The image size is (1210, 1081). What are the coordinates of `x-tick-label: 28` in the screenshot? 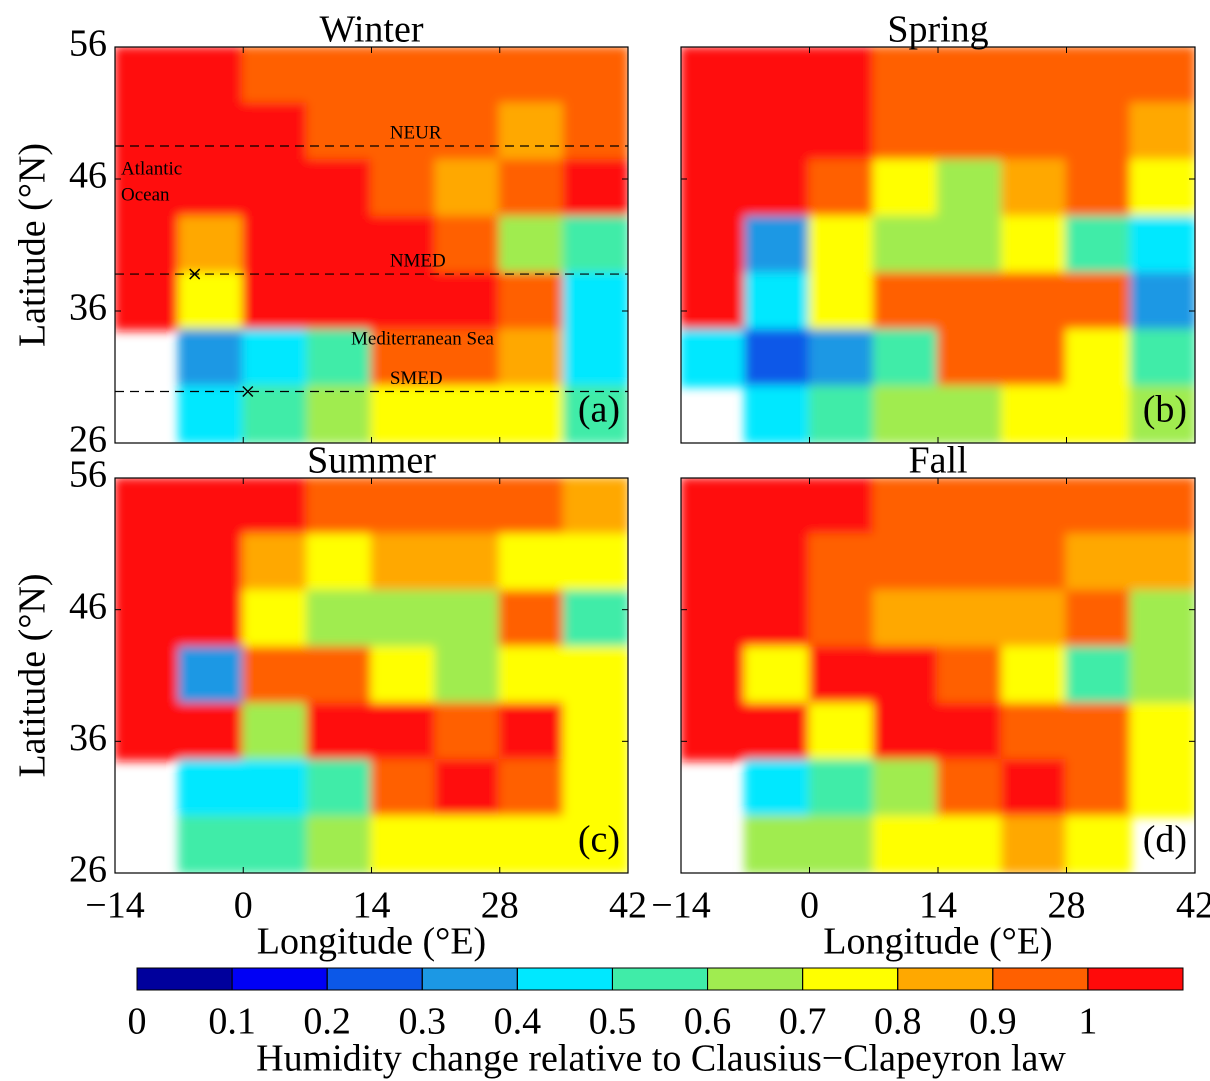 It's located at (1067, 906).